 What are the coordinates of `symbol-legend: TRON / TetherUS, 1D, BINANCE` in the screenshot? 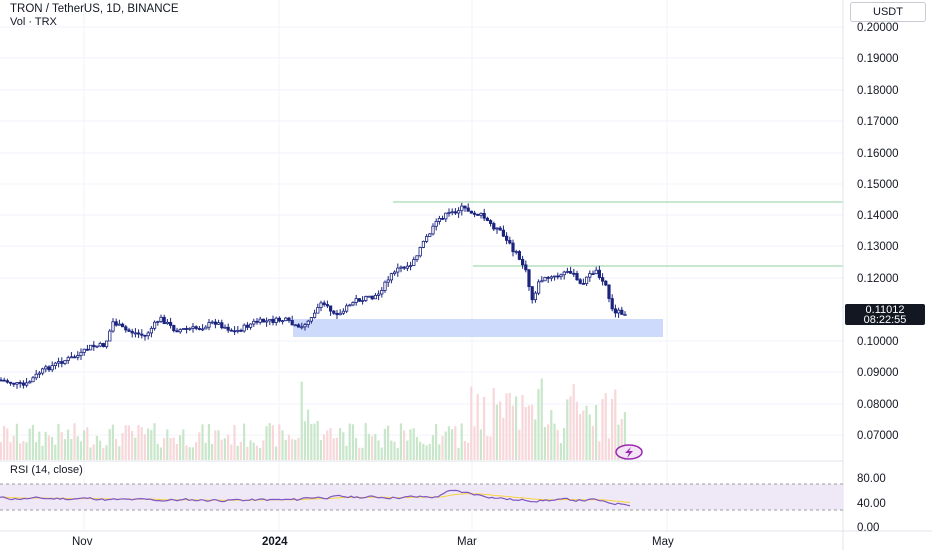 It's located at (94, 9).